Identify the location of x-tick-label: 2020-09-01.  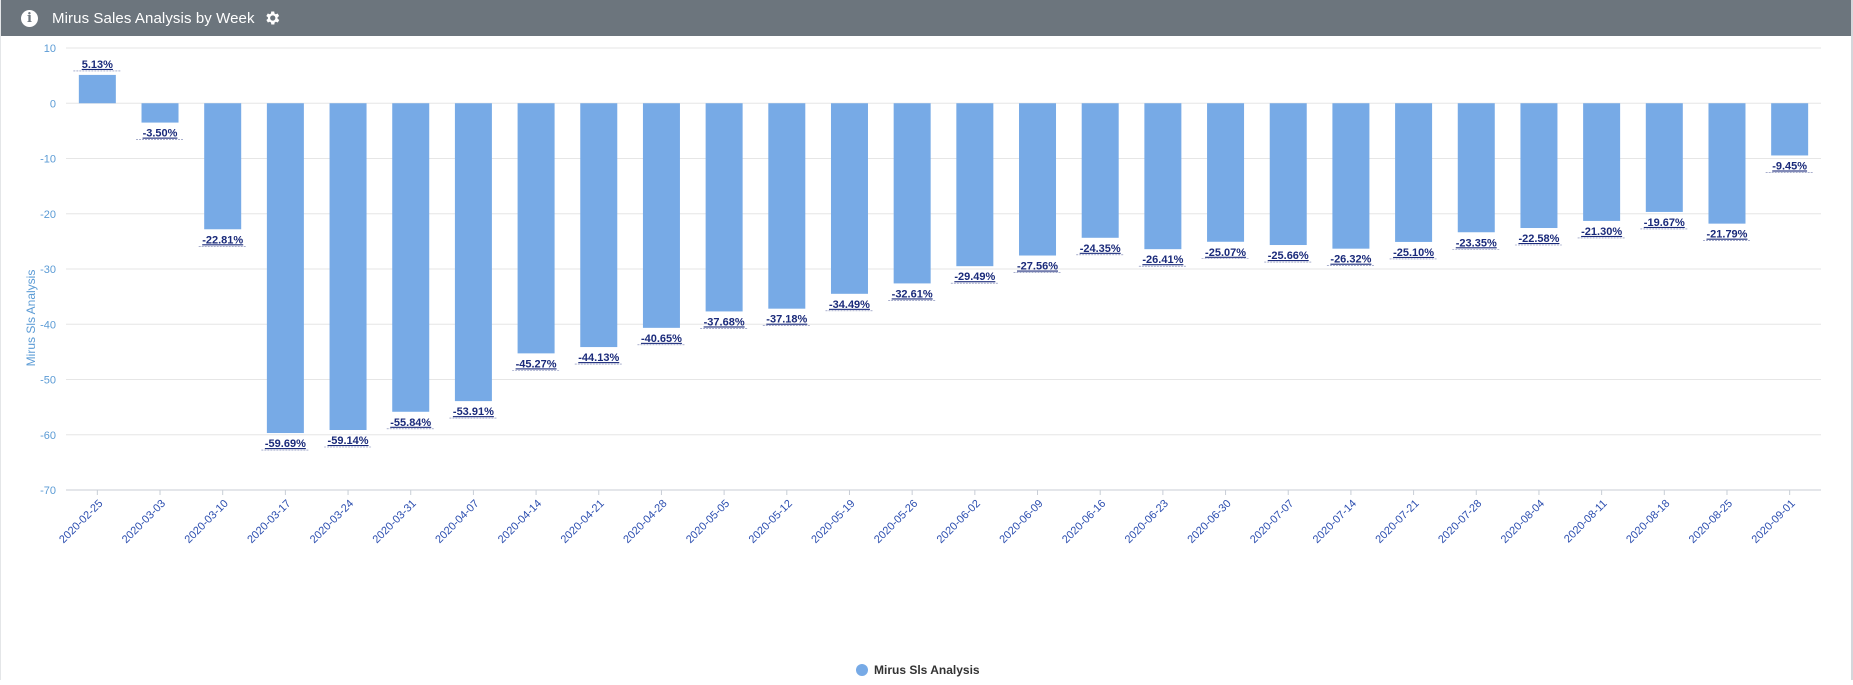
(1774, 522).